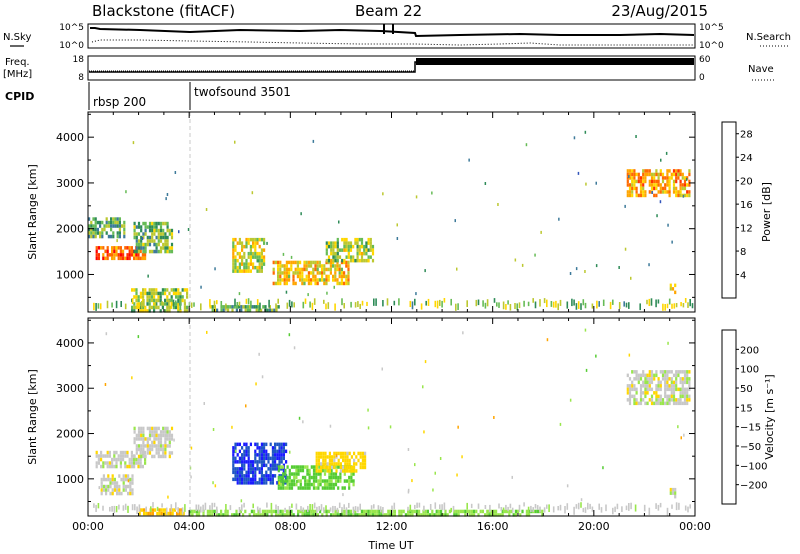 The image size is (800, 554). Describe the element at coordinates (189, 526) in the screenshot. I see `x-tick-label: 04:00` at that location.